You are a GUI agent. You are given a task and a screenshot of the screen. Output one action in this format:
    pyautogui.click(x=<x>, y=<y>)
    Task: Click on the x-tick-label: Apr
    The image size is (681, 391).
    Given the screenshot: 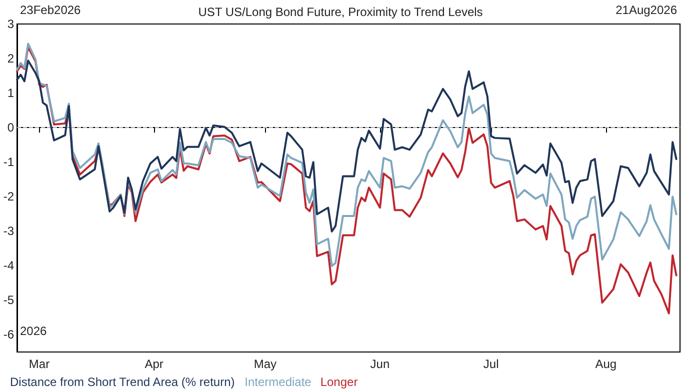 What is the action you would take?
    pyautogui.click(x=154, y=364)
    